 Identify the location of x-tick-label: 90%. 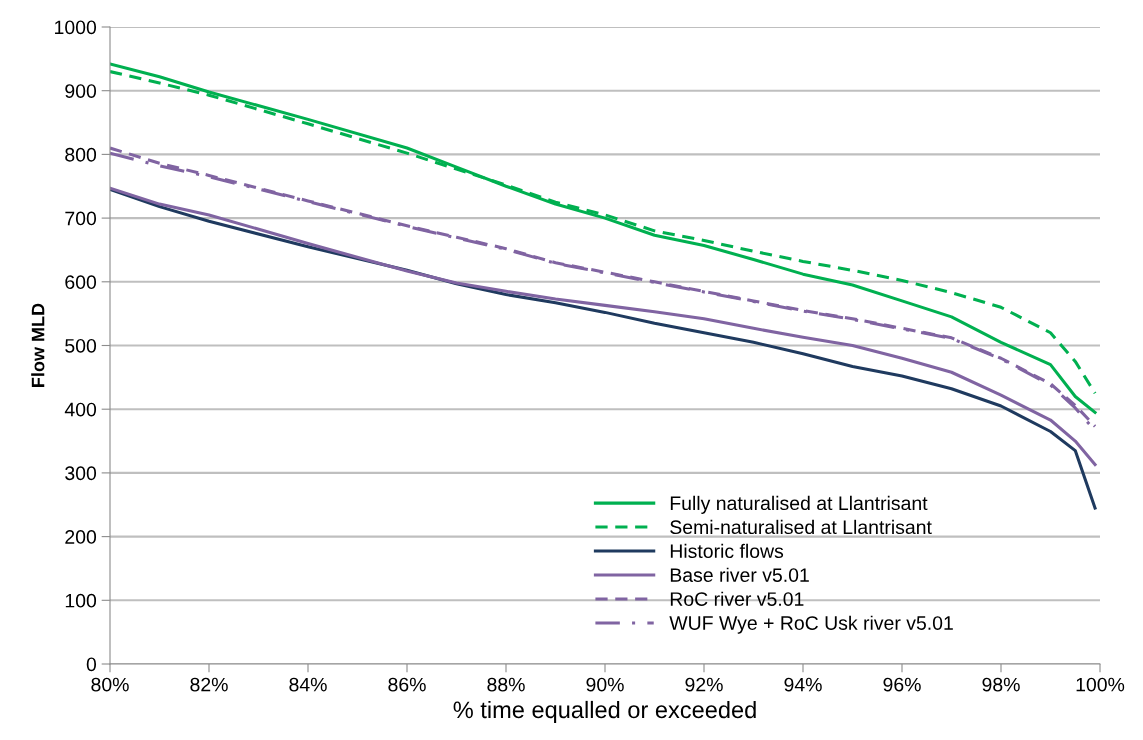
(605, 684).